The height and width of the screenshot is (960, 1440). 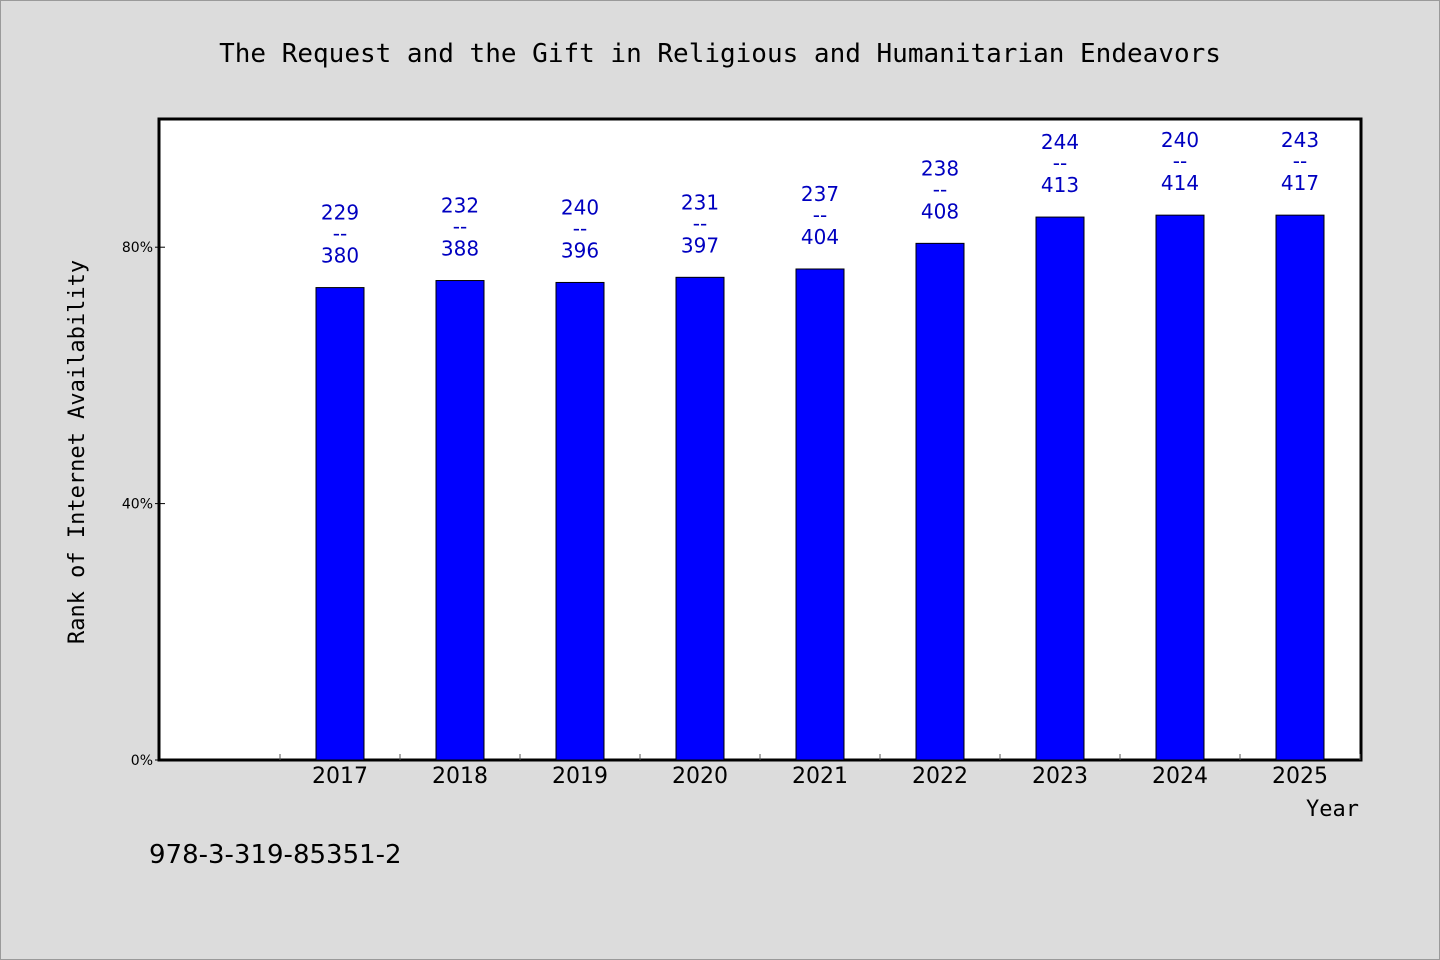 What do you see at coordinates (1060, 142) in the screenshot?
I see `data-label-top: 244` at bounding box center [1060, 142].